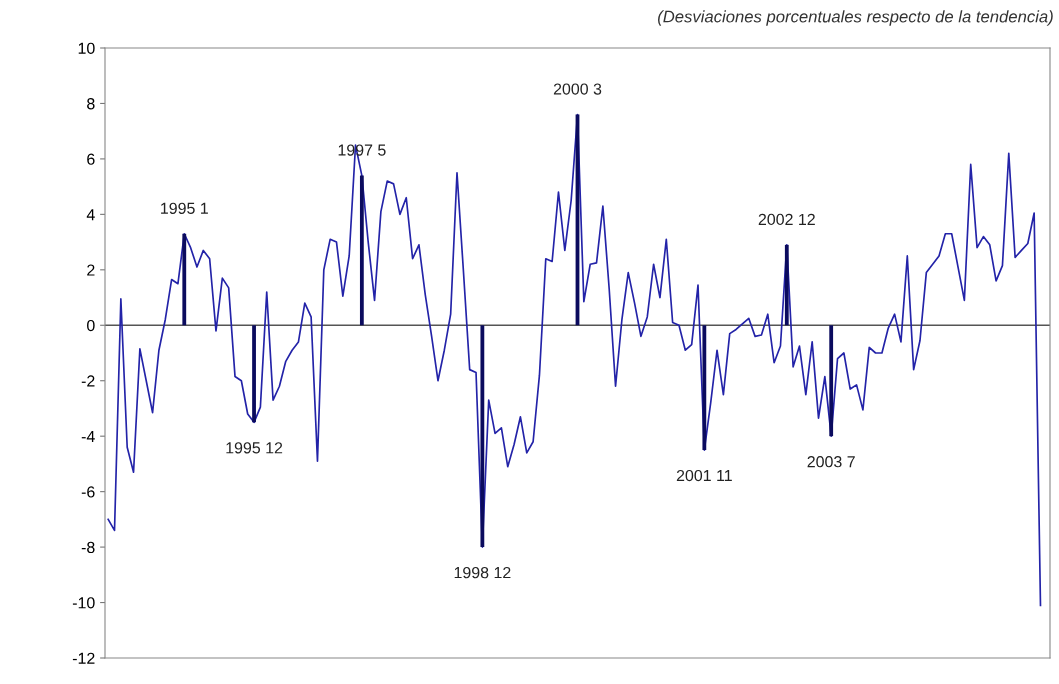  I want to click on annotation: 1995 12, so click(254, 448).